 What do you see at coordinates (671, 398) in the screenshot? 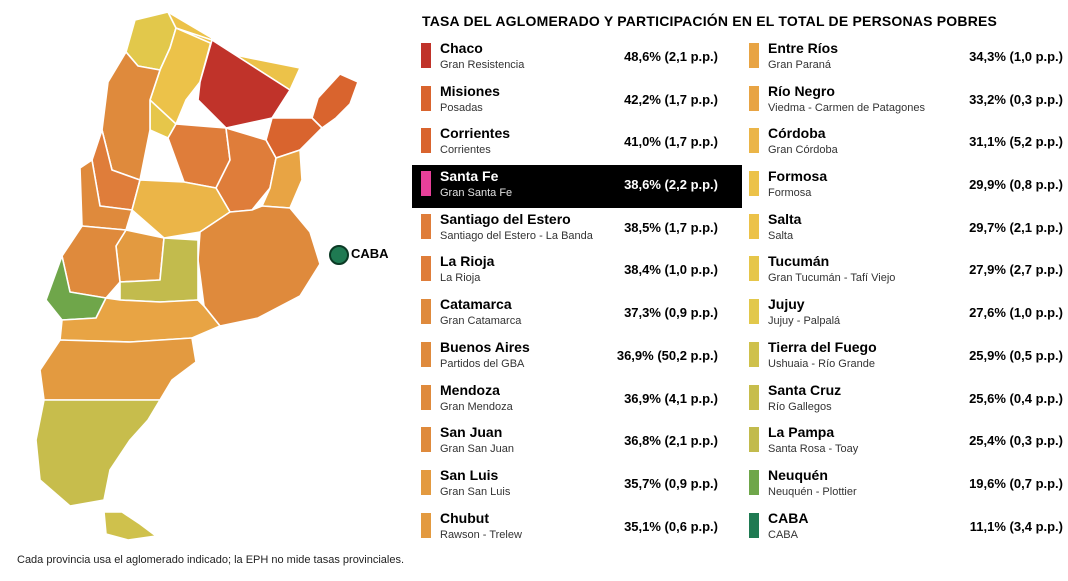
I see `rate-value: 36,9% (4,1 p.p.)` at bounding box center [671, 398].